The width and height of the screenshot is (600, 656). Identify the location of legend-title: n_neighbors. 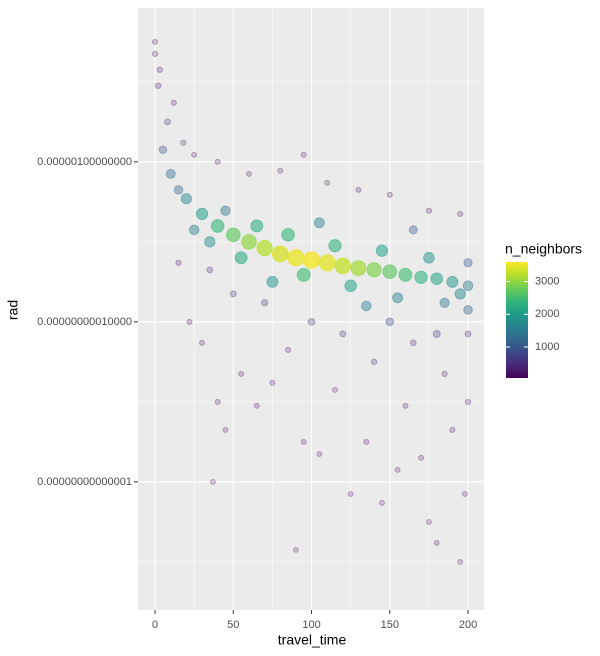
(543, 249).